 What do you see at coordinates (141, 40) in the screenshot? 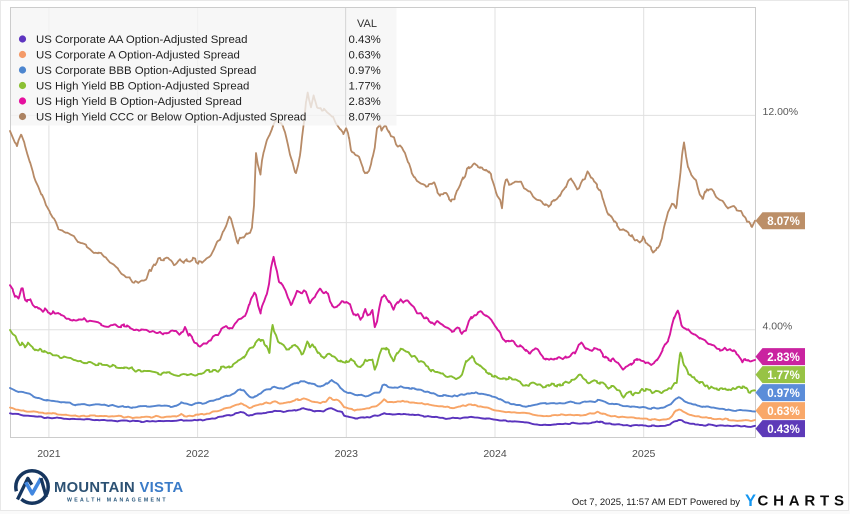
I see `svg-text:US Corporate AA Option-Adjuste: US Corporate AA Option-Adjusted Spread` at bounding box center [141, 40].